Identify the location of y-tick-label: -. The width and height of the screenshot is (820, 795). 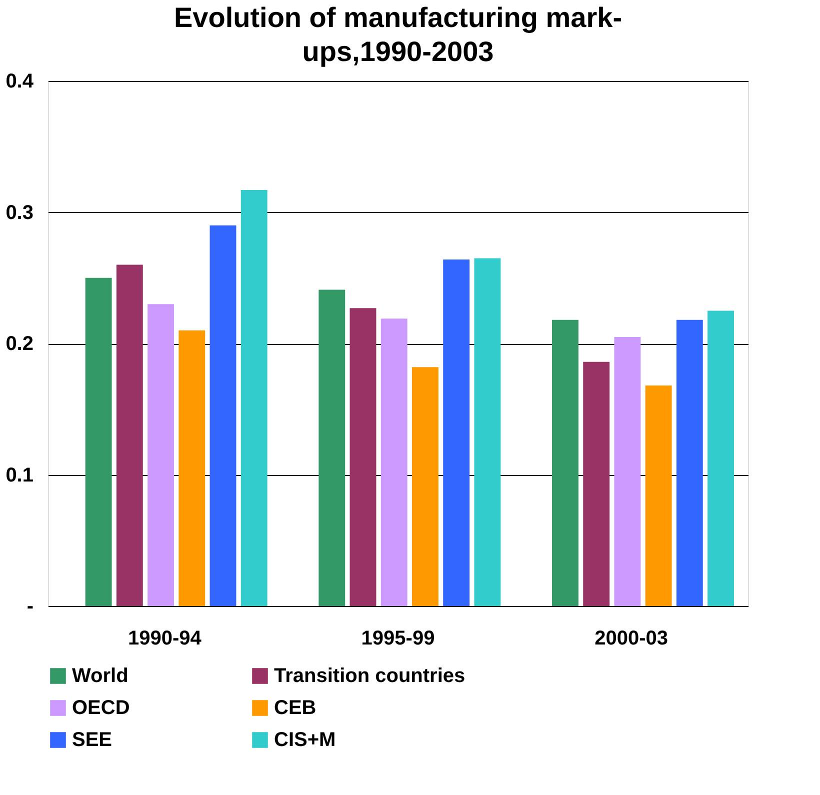
(30, 607).